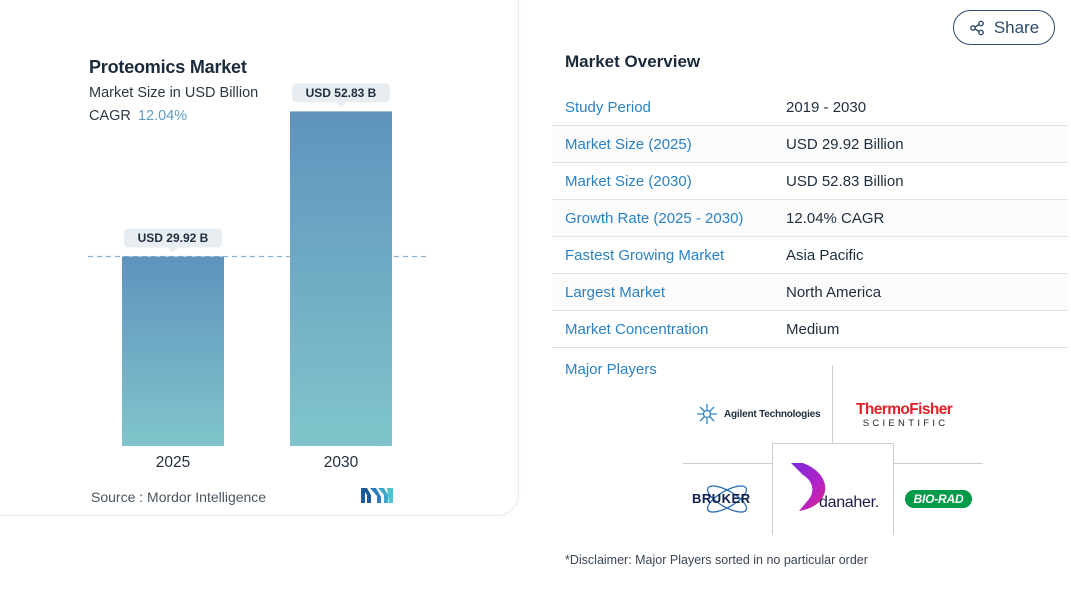 The height and width of the screenshot is (598, 1071). I want to click on bruker-label: BRUKER, so click(721, 498).